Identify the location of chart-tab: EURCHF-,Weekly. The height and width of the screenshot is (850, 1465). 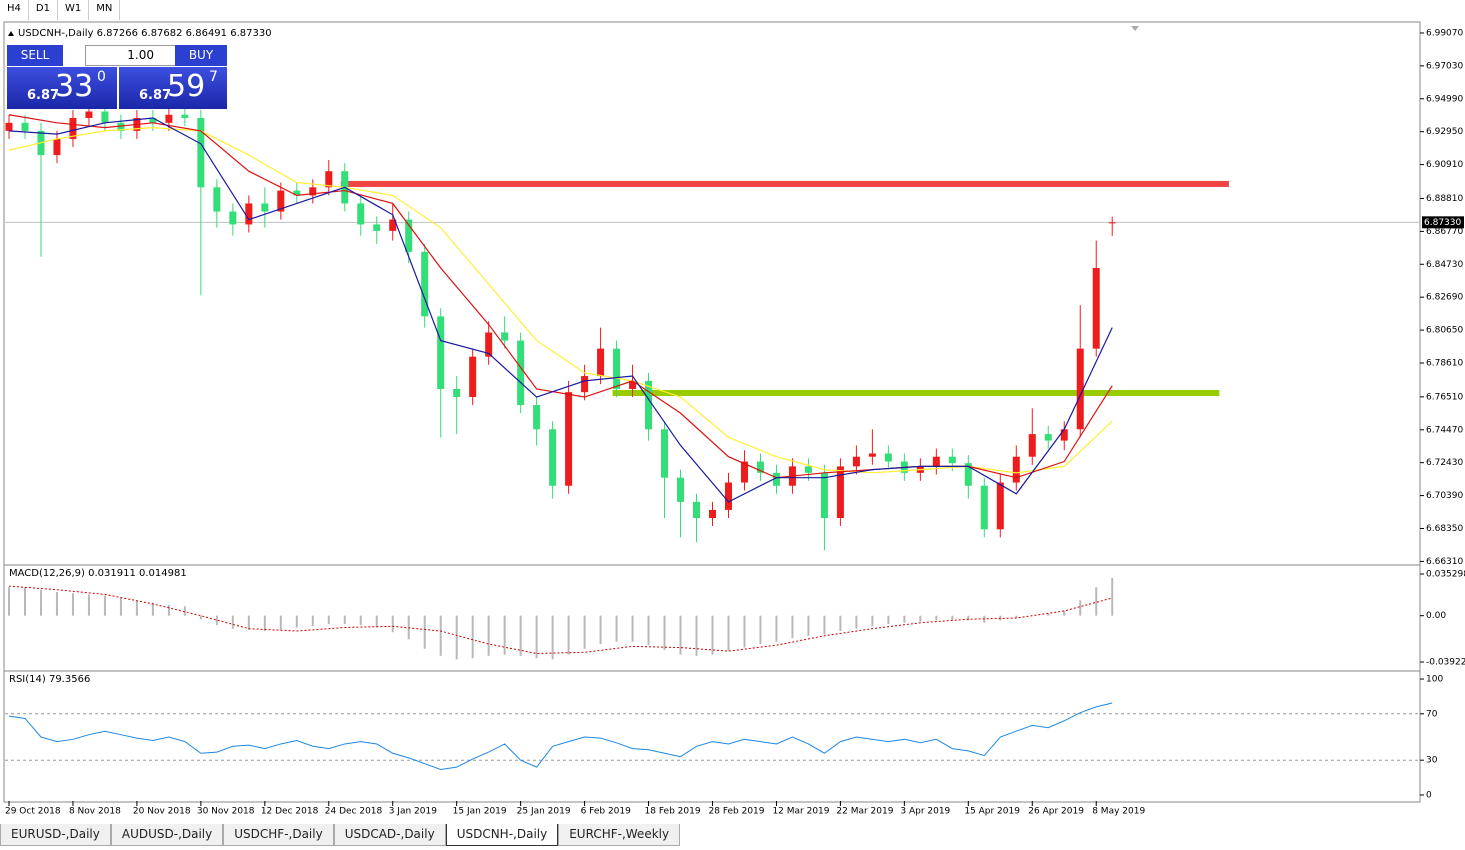
(619, 835).